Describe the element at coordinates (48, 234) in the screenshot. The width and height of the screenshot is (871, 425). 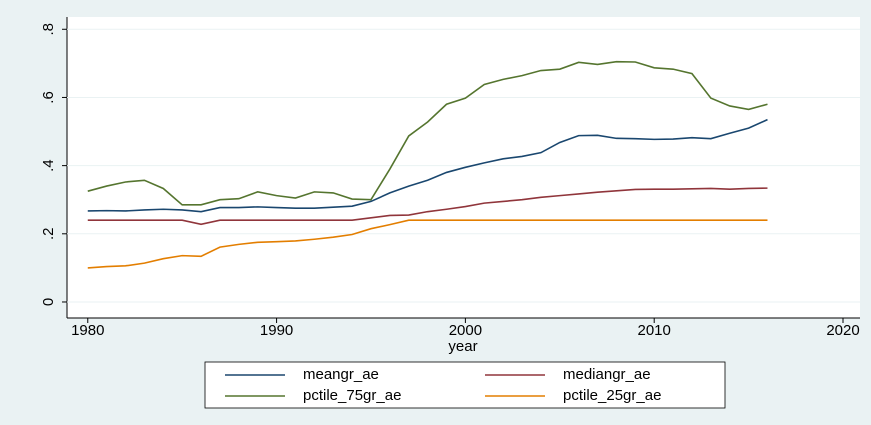
I see `y-tick-label: .2` at that location.